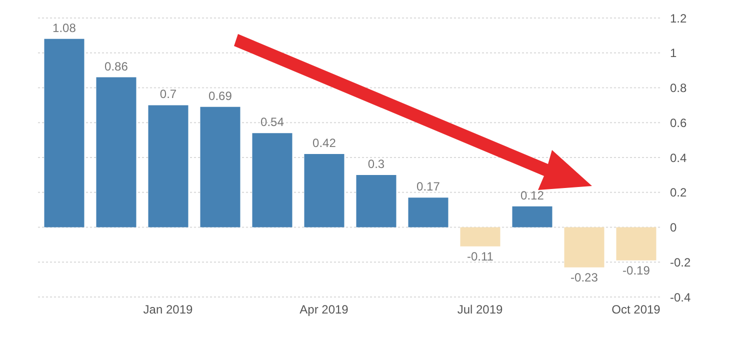  I want to click on y-tick-label: 0.4, so click(679, 157).